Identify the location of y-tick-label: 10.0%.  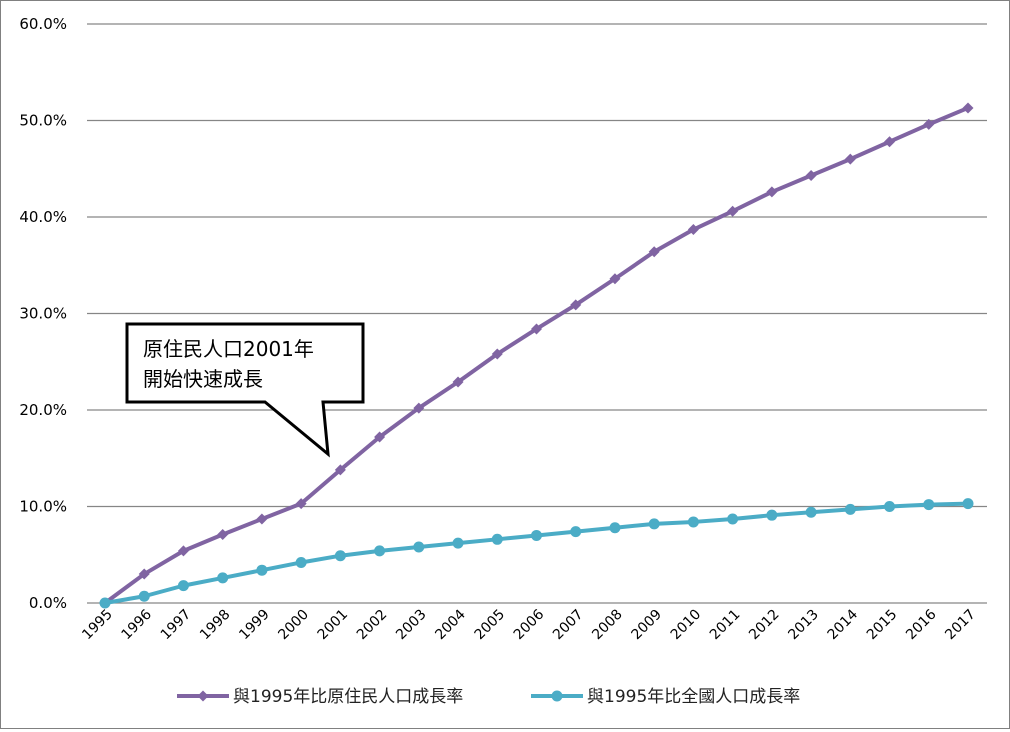
(43, 507).